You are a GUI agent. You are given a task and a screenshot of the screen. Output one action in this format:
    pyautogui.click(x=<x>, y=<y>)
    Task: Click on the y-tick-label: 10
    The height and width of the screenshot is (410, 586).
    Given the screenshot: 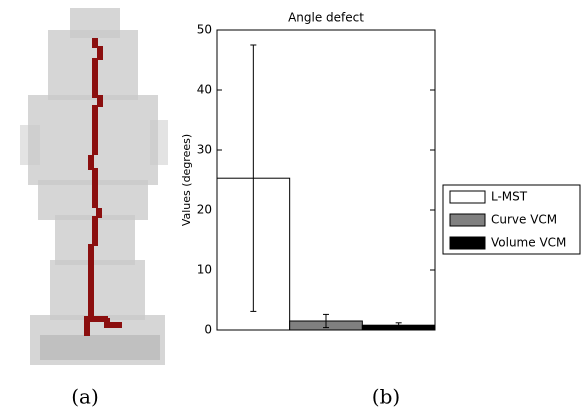 What is the action you would take?
    pyautogui.click(x=204, y=270)
    